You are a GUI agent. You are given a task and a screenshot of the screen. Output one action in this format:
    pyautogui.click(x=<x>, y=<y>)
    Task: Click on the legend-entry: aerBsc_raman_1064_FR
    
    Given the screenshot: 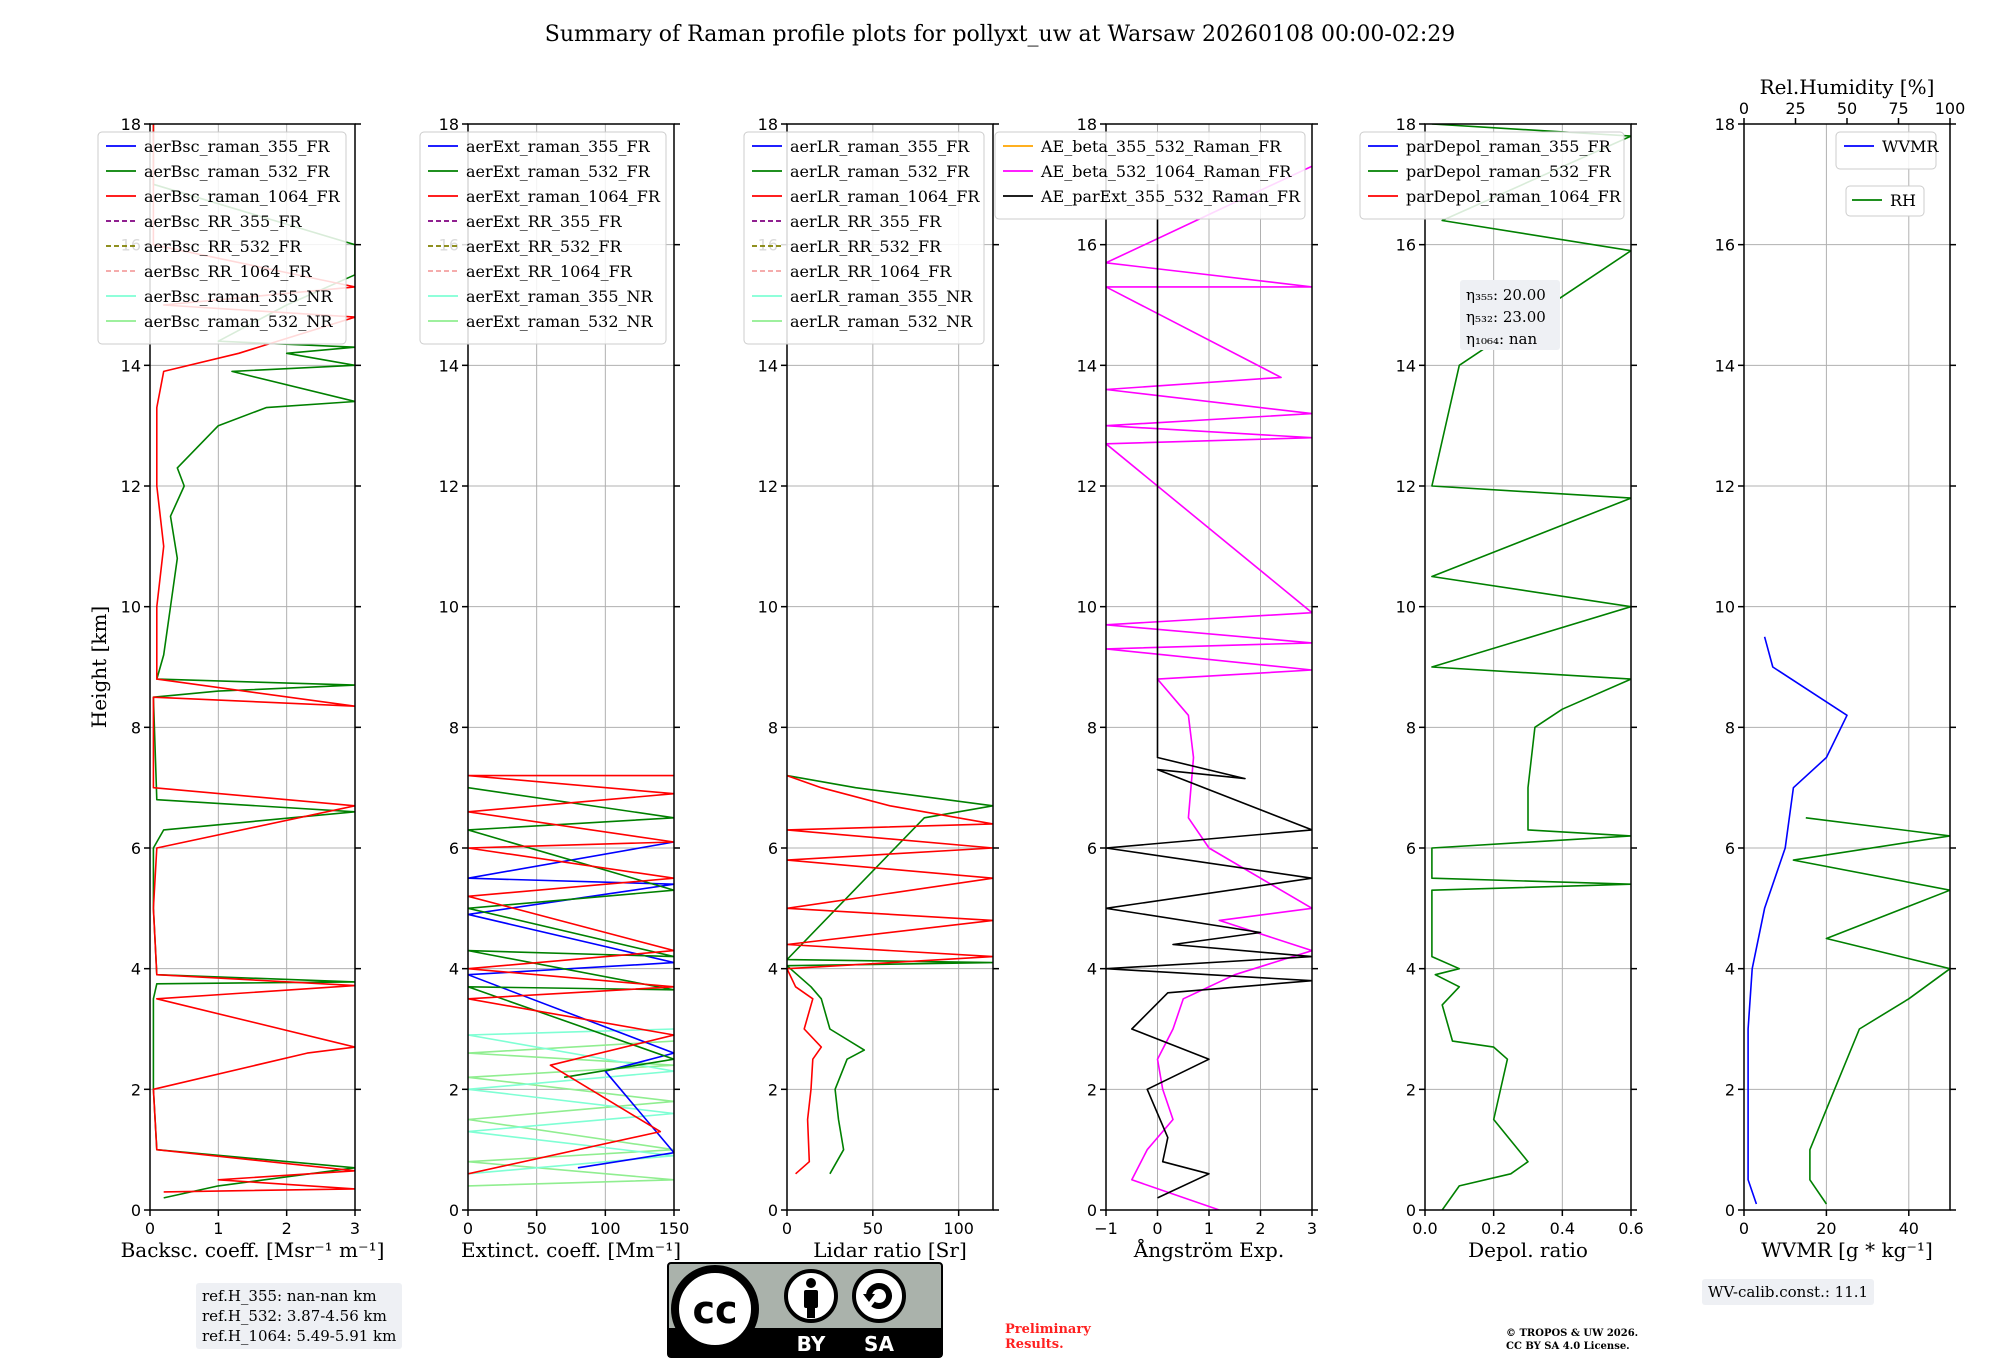 What is the action you would take?
    pyautogui.click(x=242, y=196)
    